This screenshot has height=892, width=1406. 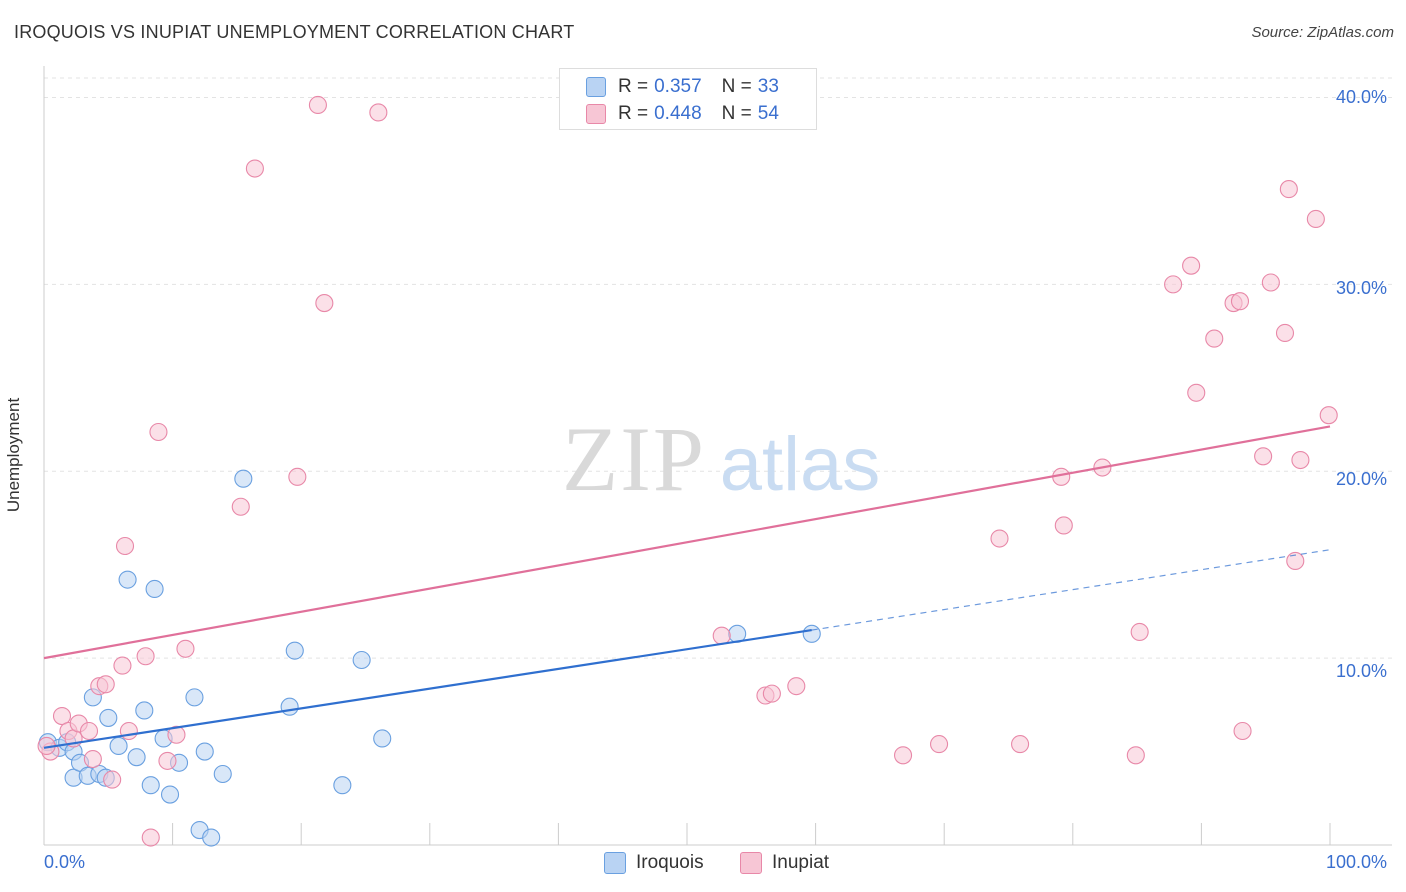 What do you see at coordinates (801, 862) in the screenshot?
I see `inupiat-legend-label: Inupiat` at bounding box center [801, 862].